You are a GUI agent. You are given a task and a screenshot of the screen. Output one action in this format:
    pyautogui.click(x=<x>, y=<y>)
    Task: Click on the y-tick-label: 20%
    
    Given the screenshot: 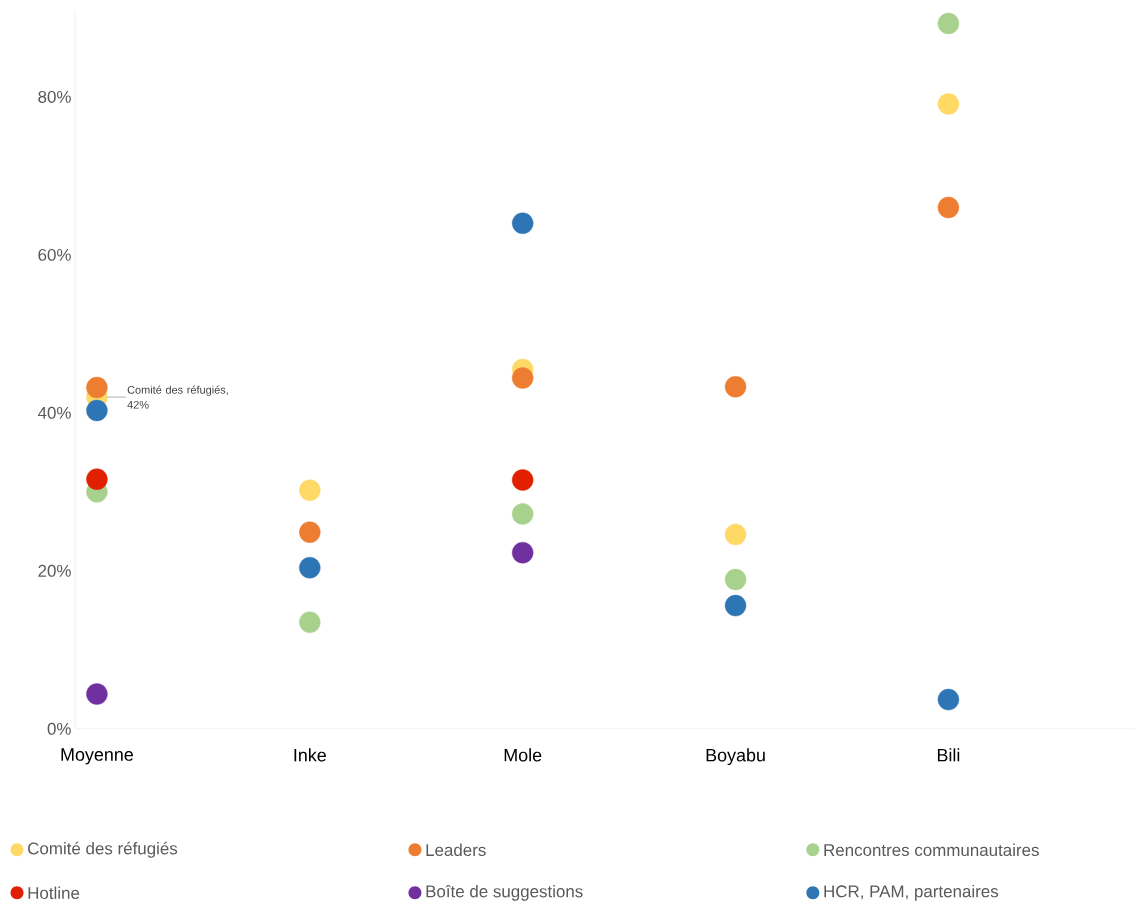 What is the action you would take?
    pyautogui.click(x=54, y=570)
    